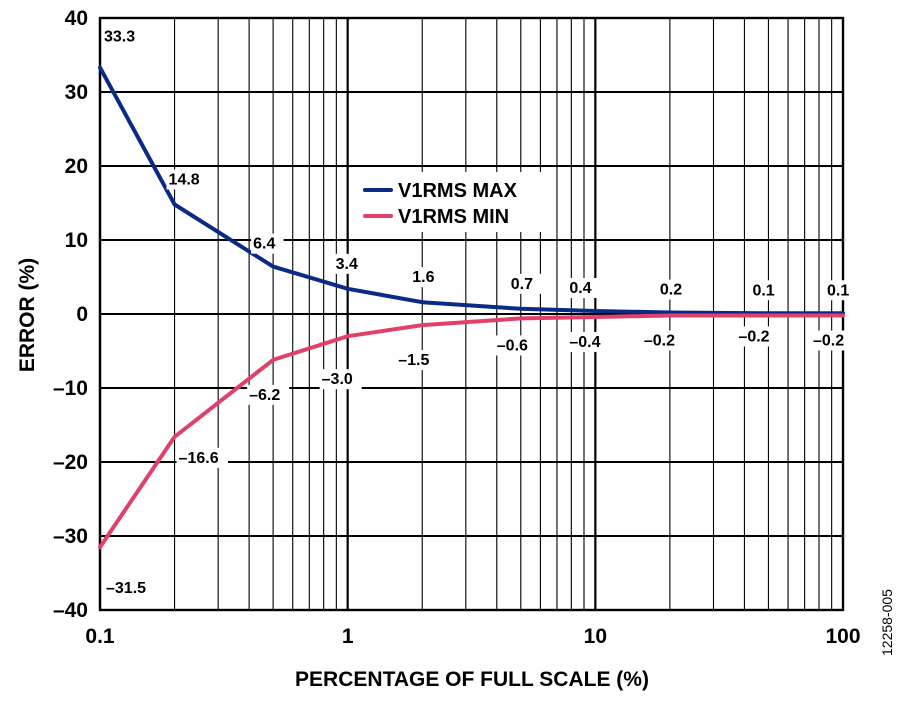  What do you see at coordinates (671, 290) in the screenshot?
I see `data-label-text: 0.2` at bounding box center [671, 290].